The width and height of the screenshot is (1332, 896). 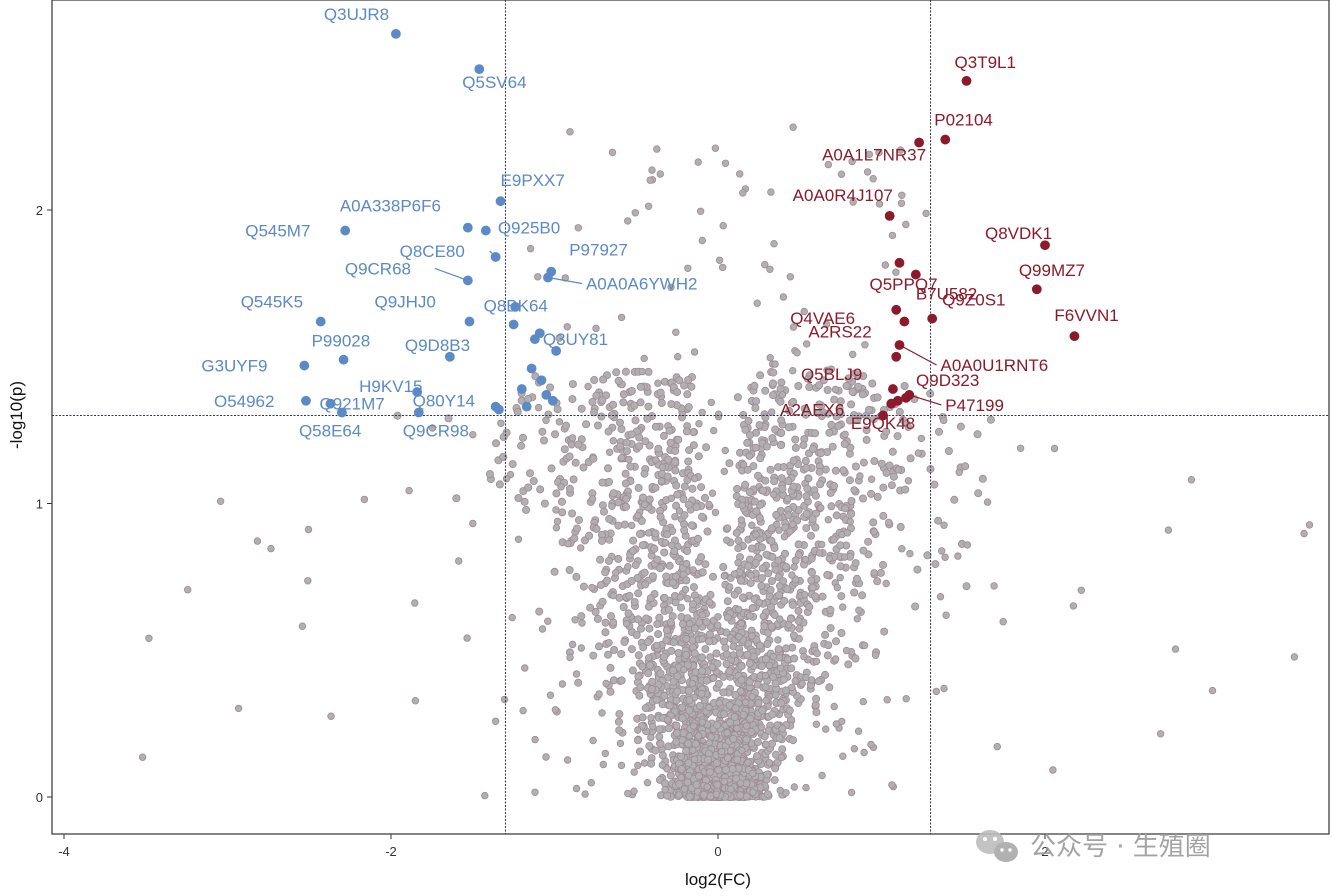 I want to click on point-label: Q3UY81, so click(x=575, y=339).